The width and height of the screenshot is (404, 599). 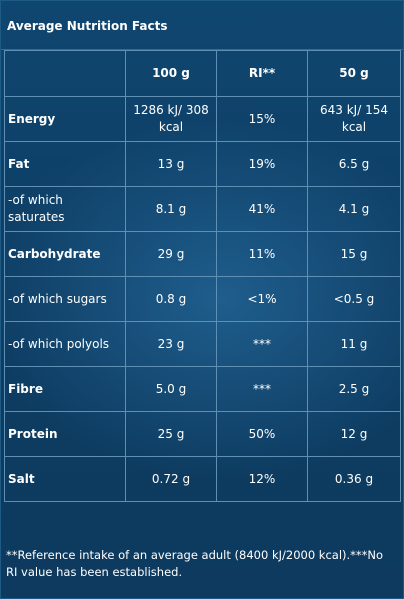 What do you see at coordinates (65, 254) in the screenshot?
I see `row-label-carbohydrate: Carbohydrate` at bounding box center [65, 254].